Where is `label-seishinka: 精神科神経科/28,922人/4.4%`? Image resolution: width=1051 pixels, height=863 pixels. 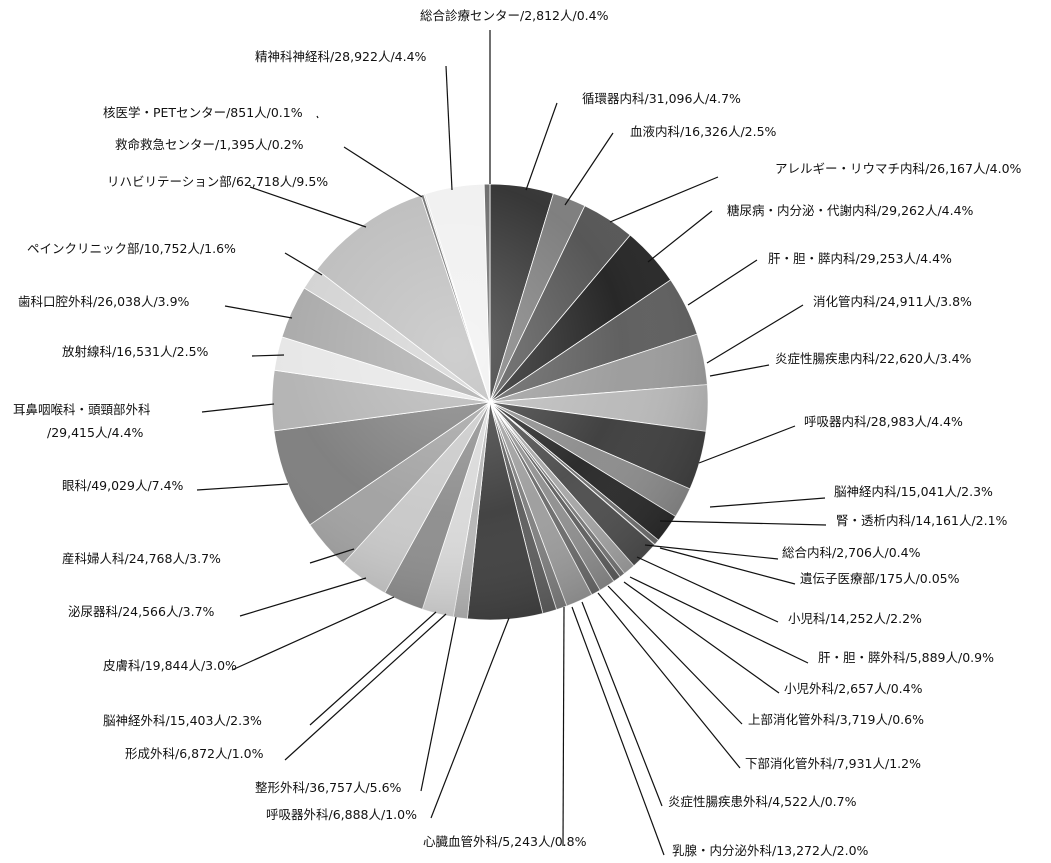
label-seishinka: 精神科神経科/28,922人/4.4% is located at coordinates (341, 56).